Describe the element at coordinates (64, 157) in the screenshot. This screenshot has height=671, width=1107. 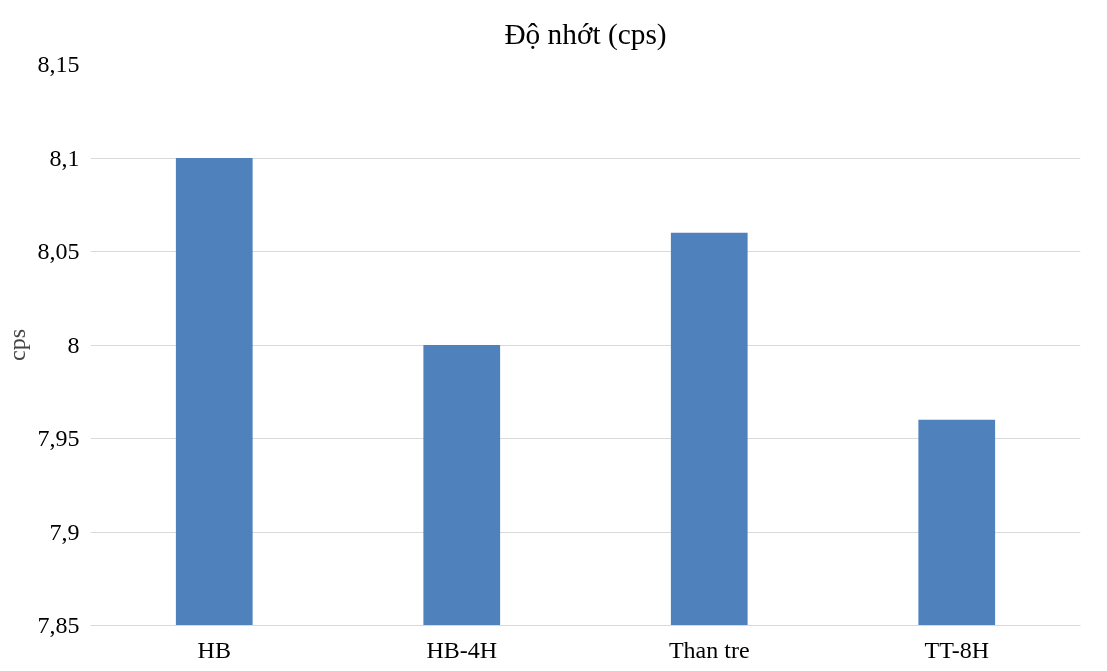
I see `y-tick-label: 8,1` at that location.